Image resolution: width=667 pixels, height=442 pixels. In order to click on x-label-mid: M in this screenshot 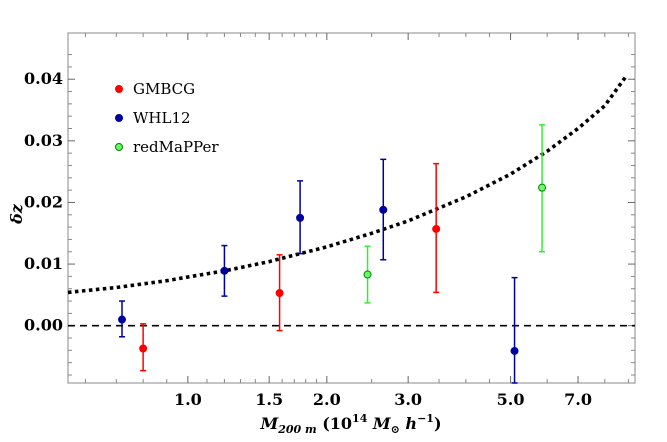, I will do `click(379, 423)`.